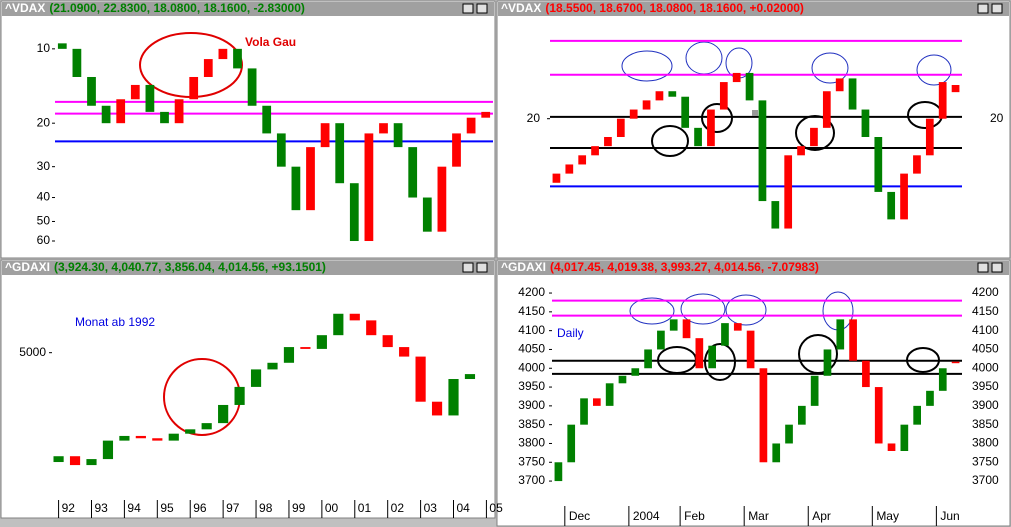 This screenshot has height=527, width=1011. What do you see at coordinates (431, 508) in the screenshot?
I see `x-tick-label: 03` at bounding box center [431, 508].